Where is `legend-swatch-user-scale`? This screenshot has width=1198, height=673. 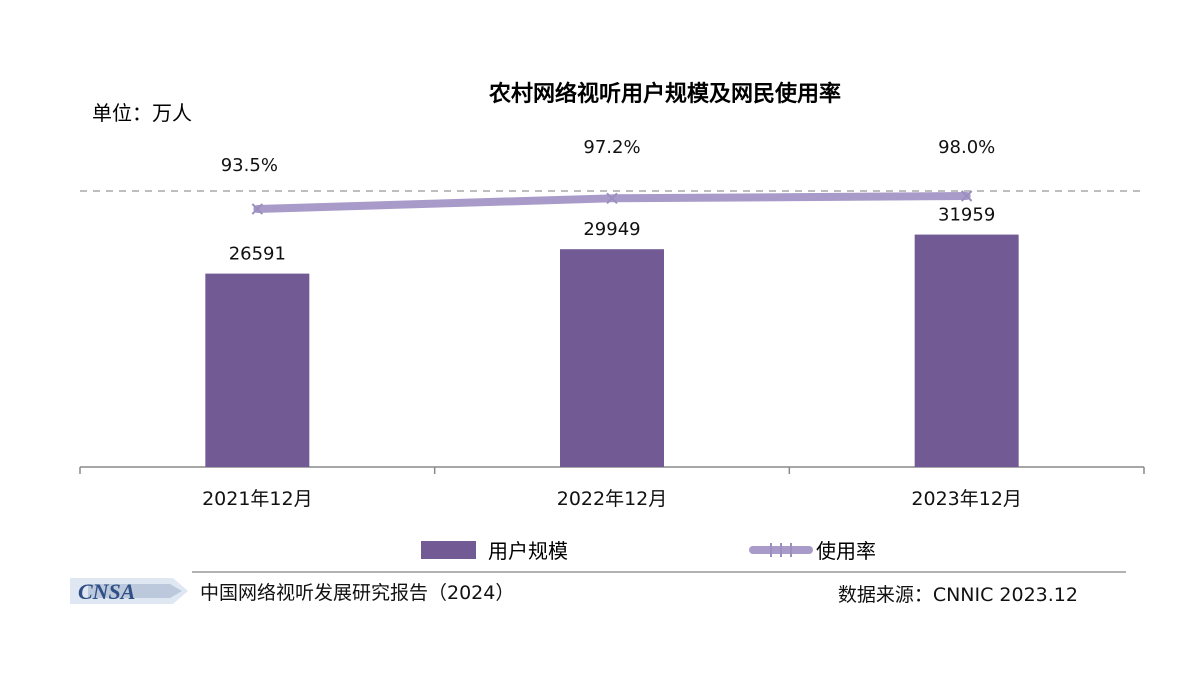
legend-swatch-user-scale is located at coordinates (448, 550).